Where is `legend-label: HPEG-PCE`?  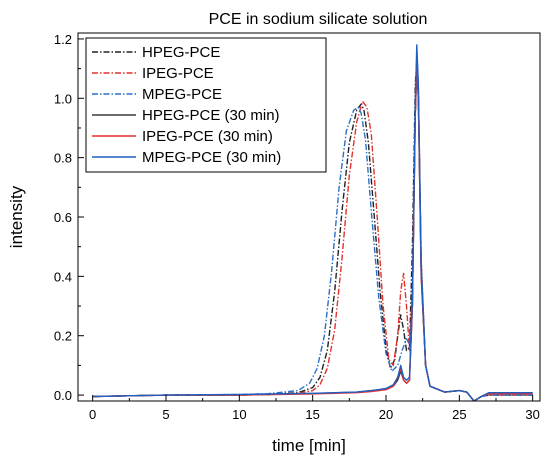
legend-label: HPEG-PCE is located at coordinates (181, 52).